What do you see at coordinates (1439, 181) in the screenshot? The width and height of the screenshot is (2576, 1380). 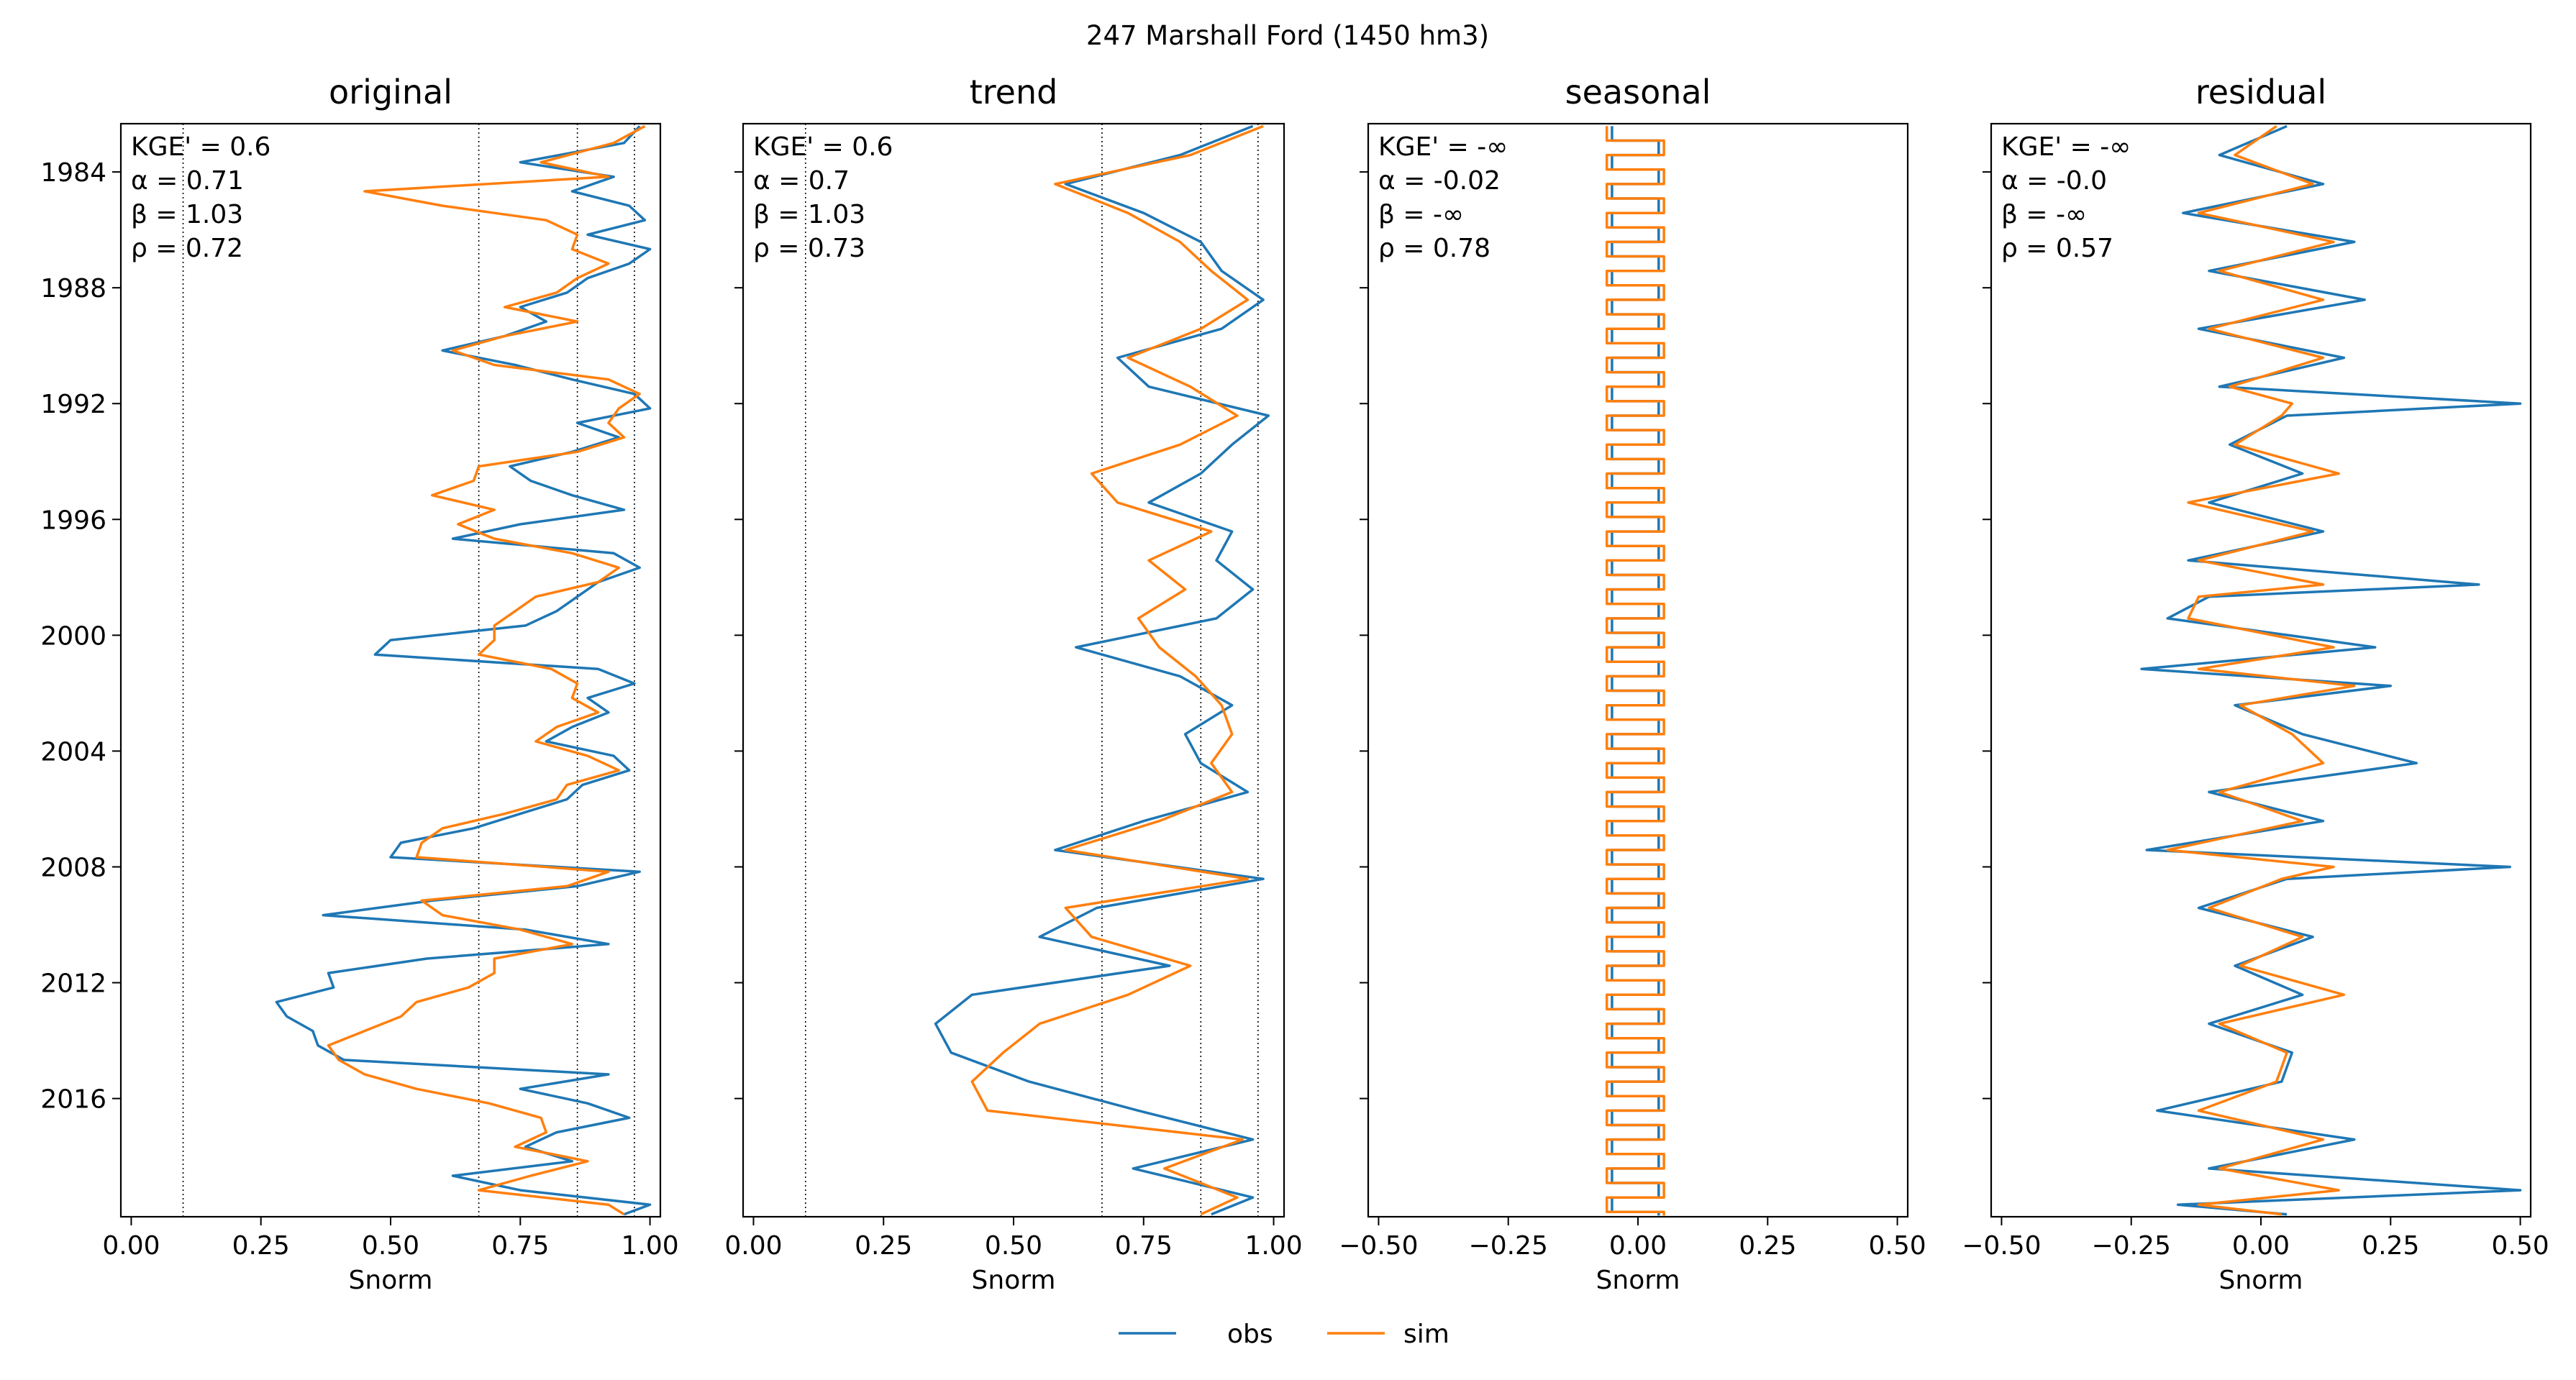 I see `metric-text: α = -0.02` at bounding box center [1439, 181].